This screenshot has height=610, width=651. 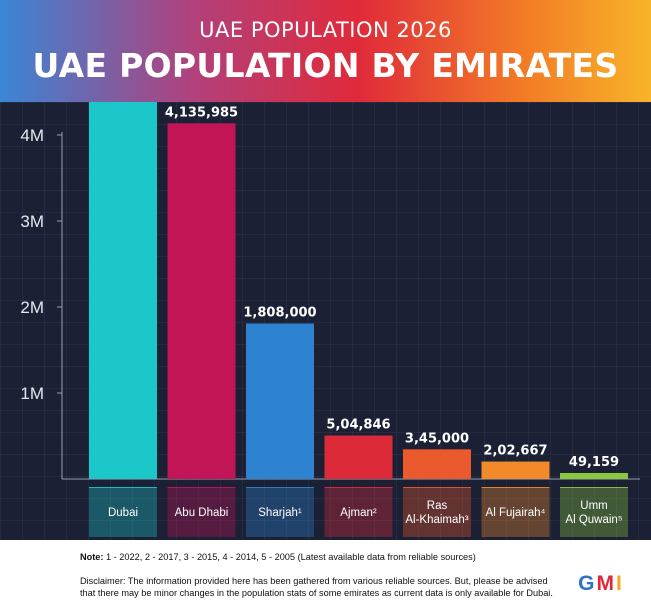 What do you see at coordinates (32, 307) in the screenshot?
I see `y-tick-label: 2M` at bounding box center [32, 307].